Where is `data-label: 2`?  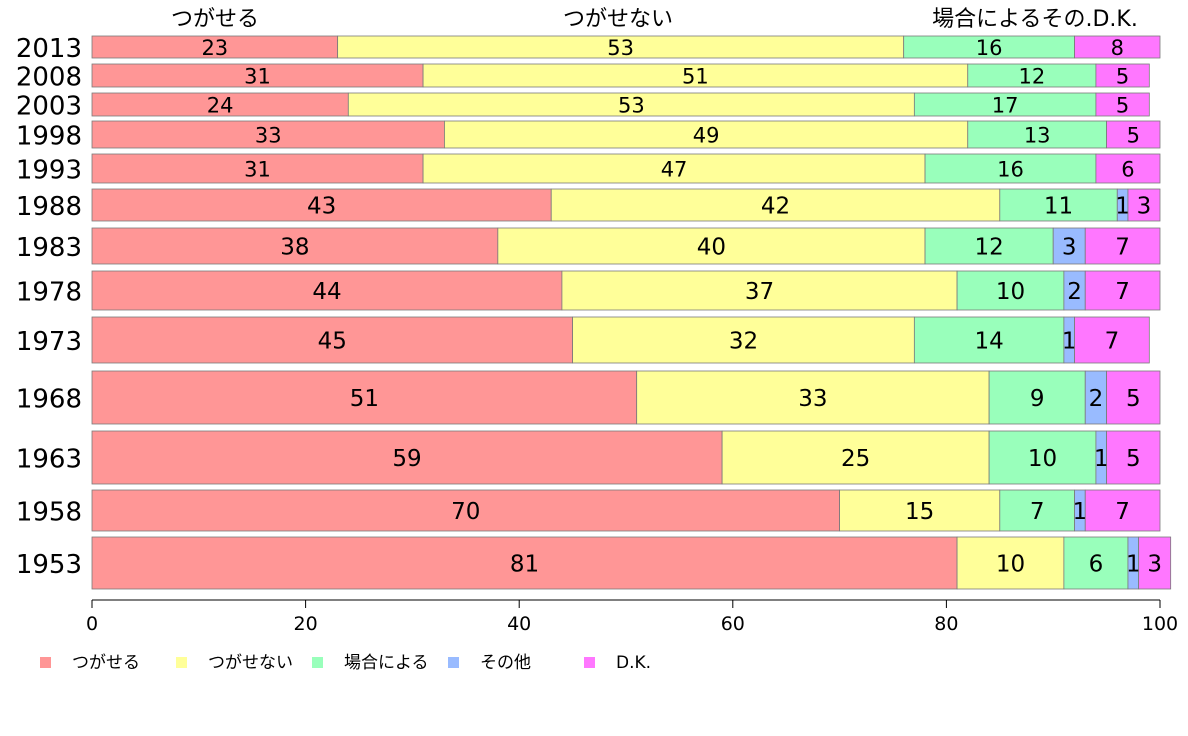 data-label: 2 is located at coordinates (1074, 292).